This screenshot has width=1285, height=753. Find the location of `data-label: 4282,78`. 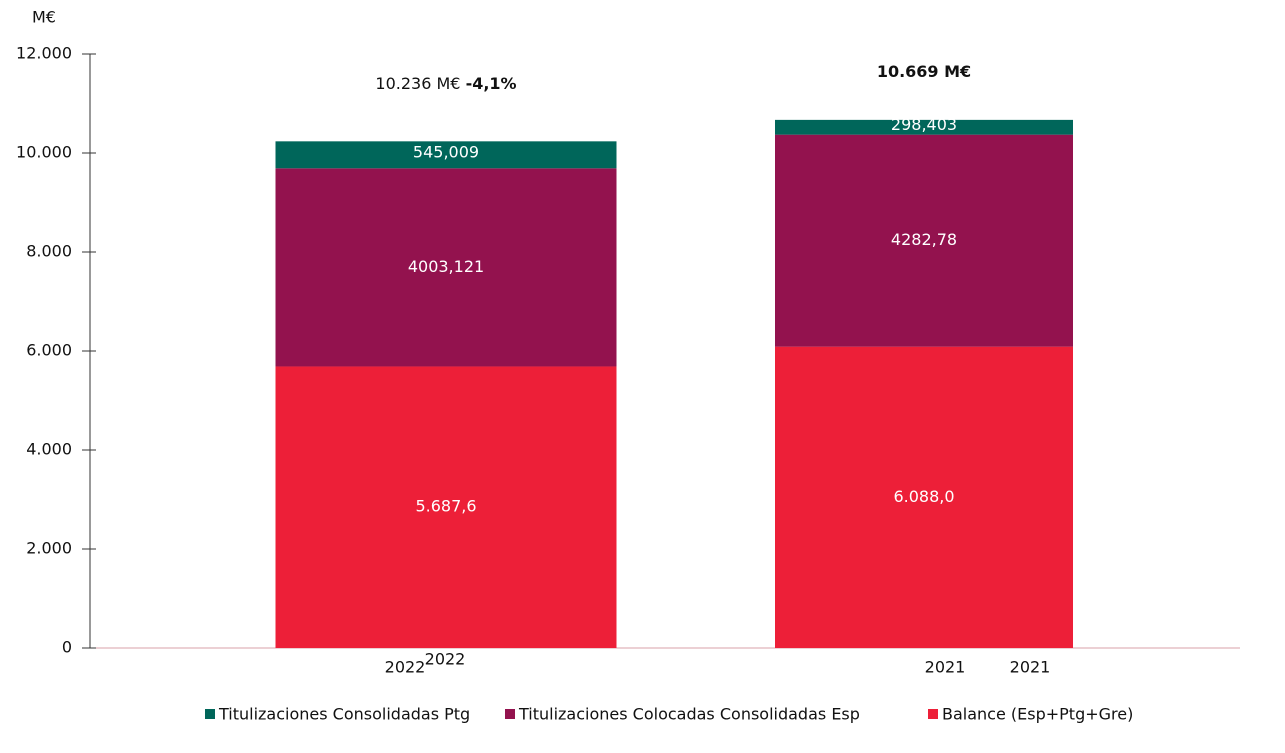

data-label: 4282,78 is located at coordinates (924, 239).